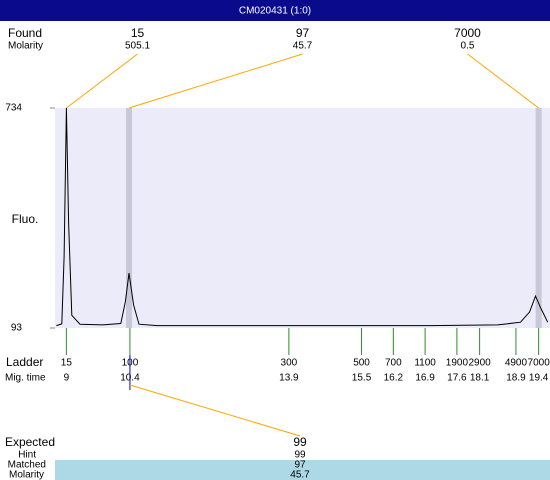 This screenshot has height=480, width=550. I want to click on ladder-time: 18.9, so click(516, 378).